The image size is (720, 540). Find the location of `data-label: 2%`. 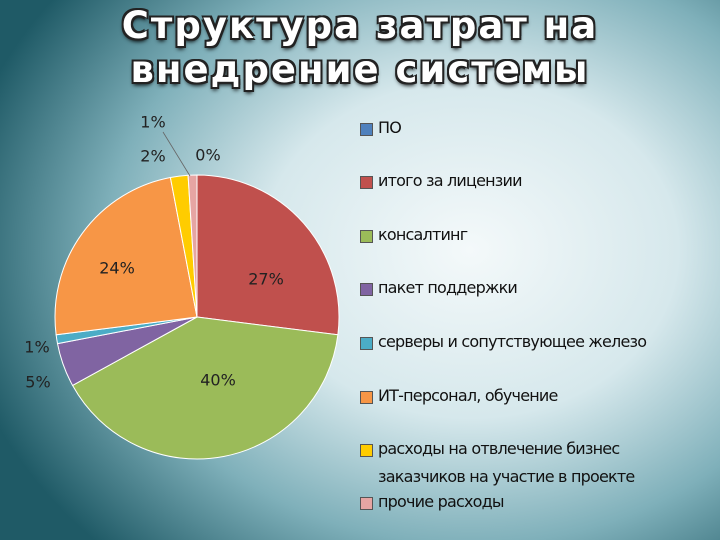

data-label: 2% is located at coordinates (152, 156).